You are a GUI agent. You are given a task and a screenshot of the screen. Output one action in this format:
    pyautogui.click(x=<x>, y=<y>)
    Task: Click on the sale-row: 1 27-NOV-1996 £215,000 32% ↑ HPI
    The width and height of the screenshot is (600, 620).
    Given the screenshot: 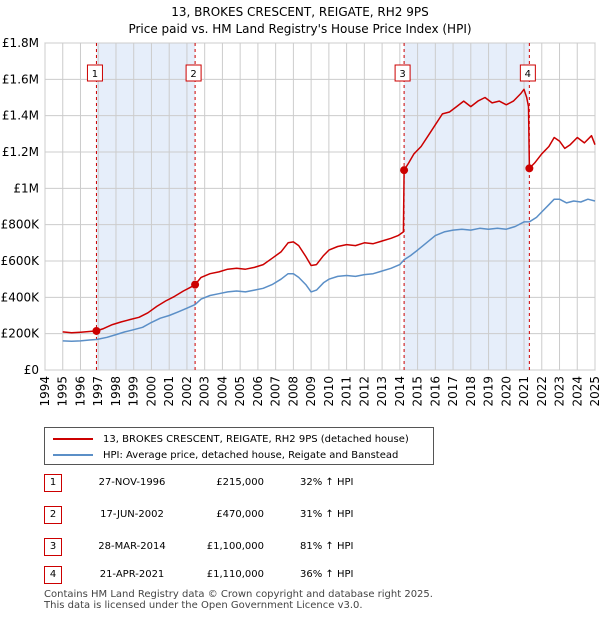 What is the action you would take?
    pyautogui.click(x=254, y=483)
    